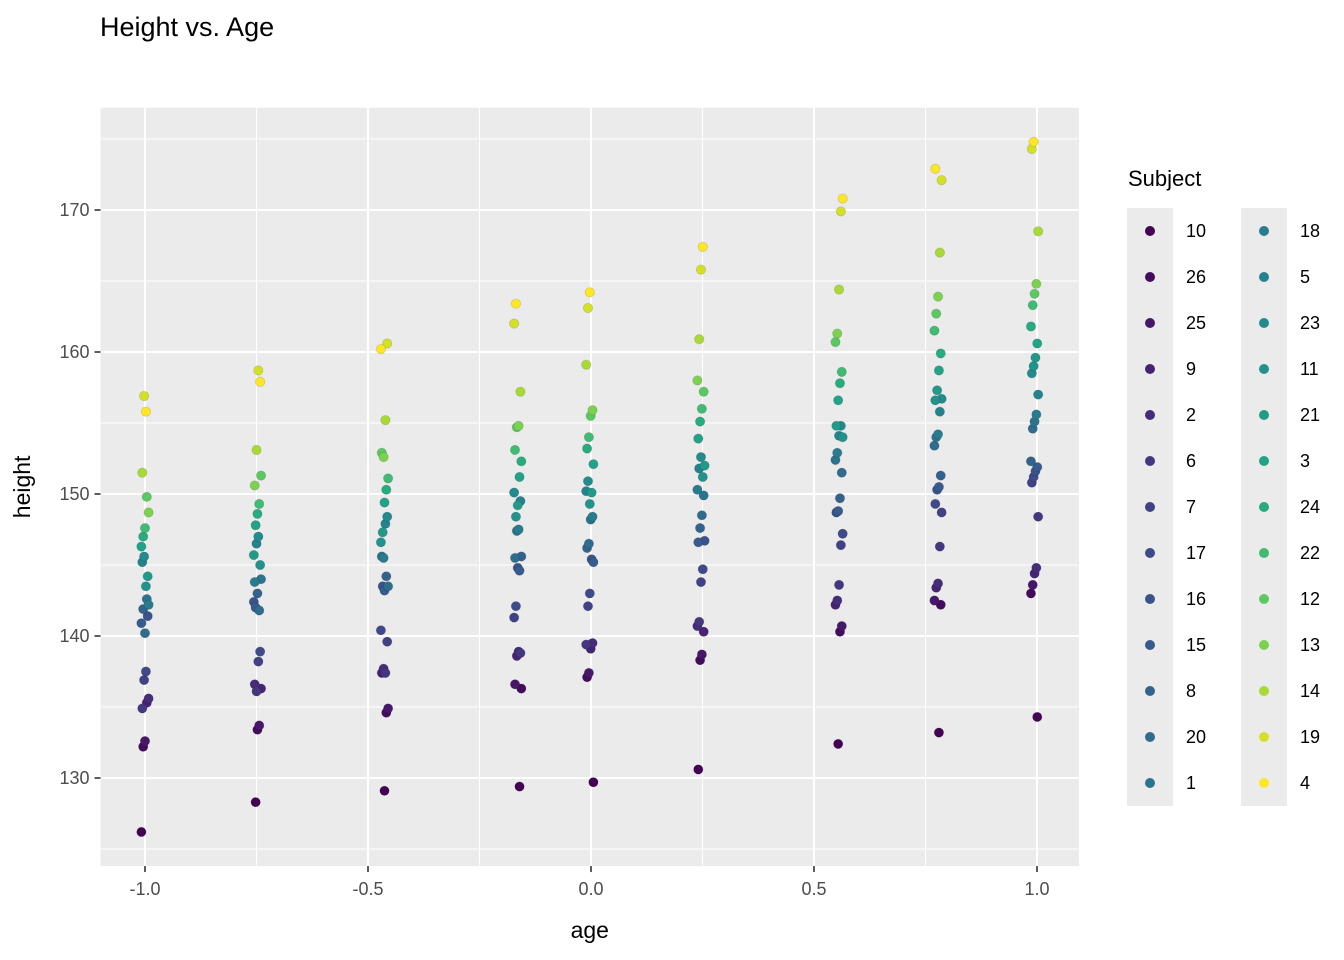 This screenshot has height=960, width=1344. I want to click on y-tick-label: 160, so click(74, 352).